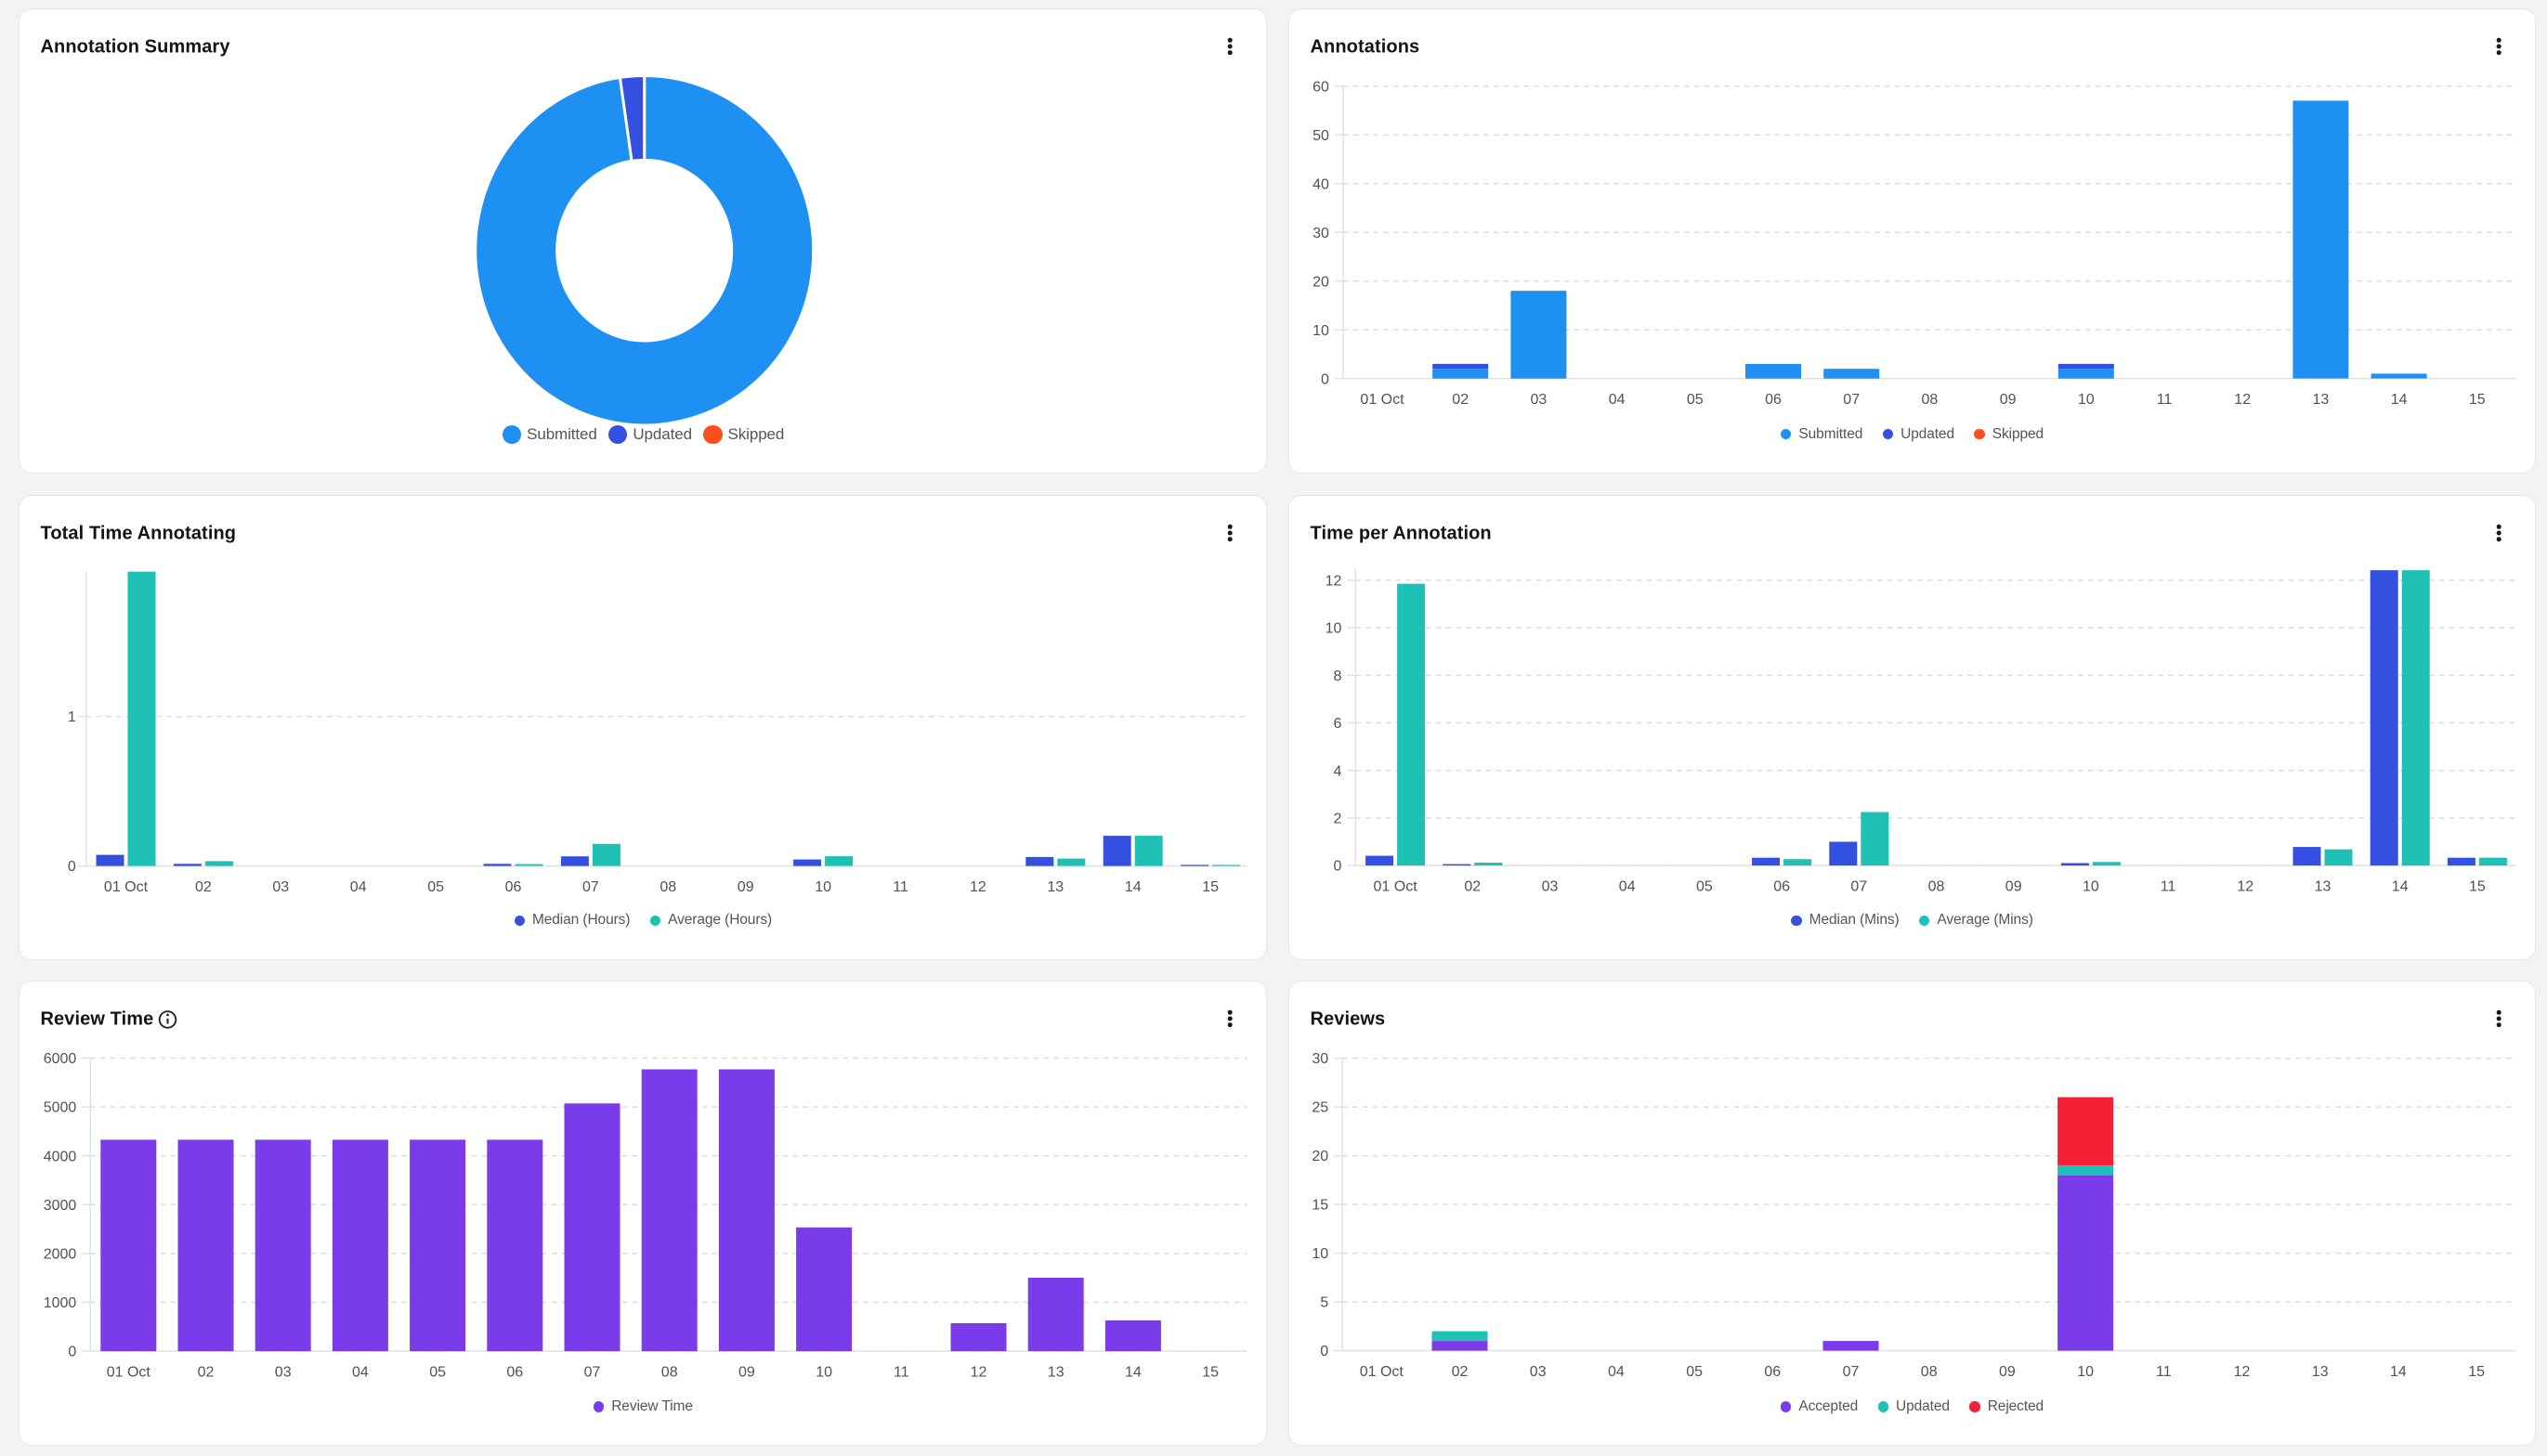 The image size is (2547, 1456). Describe the element at coordinates (1337, 818) in the screenshot. I see `svg-text: 2` at that location.